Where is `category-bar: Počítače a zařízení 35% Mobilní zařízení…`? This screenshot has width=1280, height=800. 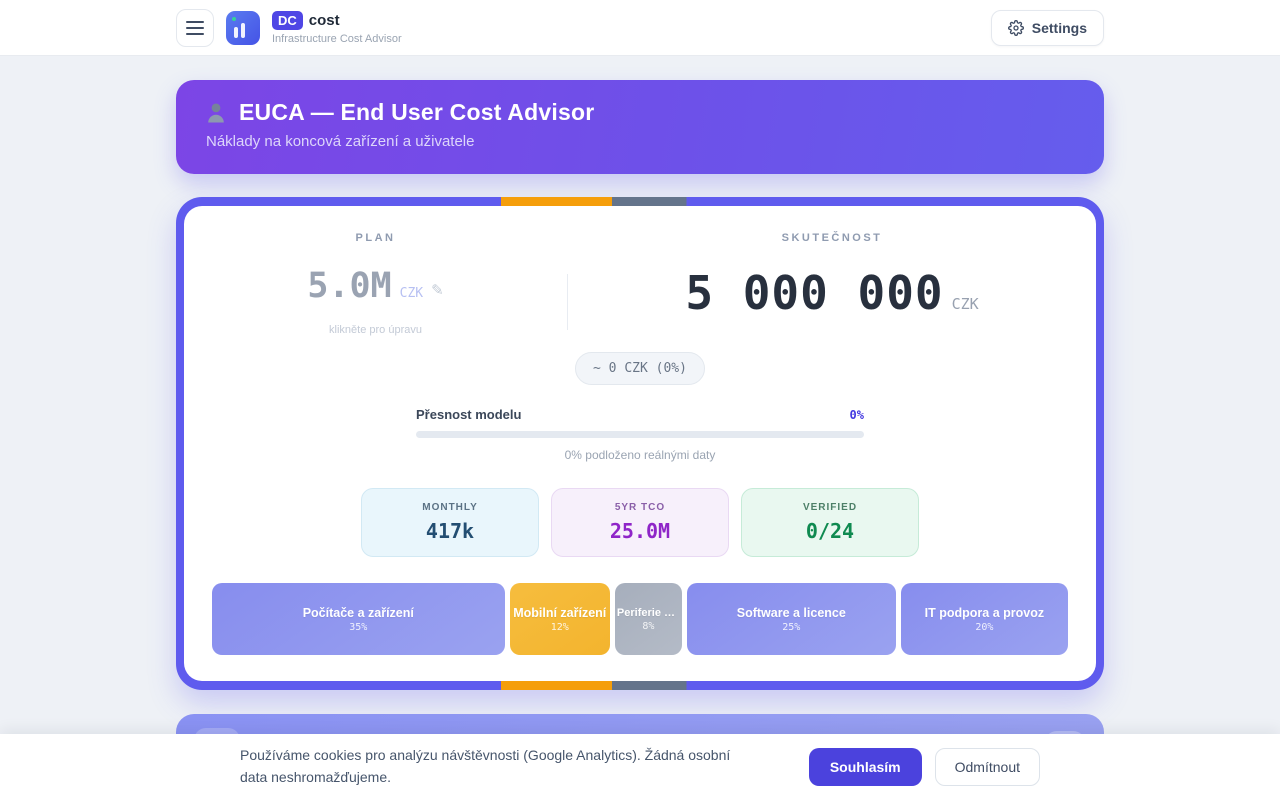
category-bar: Počítače a zařízení 35% Mobilní zařízení… is located at coordinates (640, 619).